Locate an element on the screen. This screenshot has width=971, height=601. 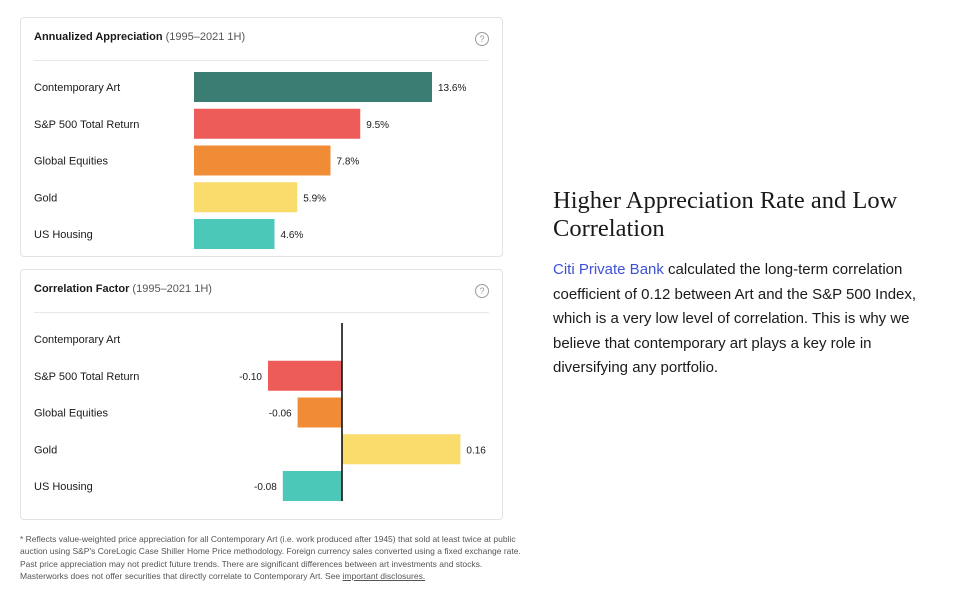
value-label-us-housing: 4.6% is located at coordinates (292, 235).